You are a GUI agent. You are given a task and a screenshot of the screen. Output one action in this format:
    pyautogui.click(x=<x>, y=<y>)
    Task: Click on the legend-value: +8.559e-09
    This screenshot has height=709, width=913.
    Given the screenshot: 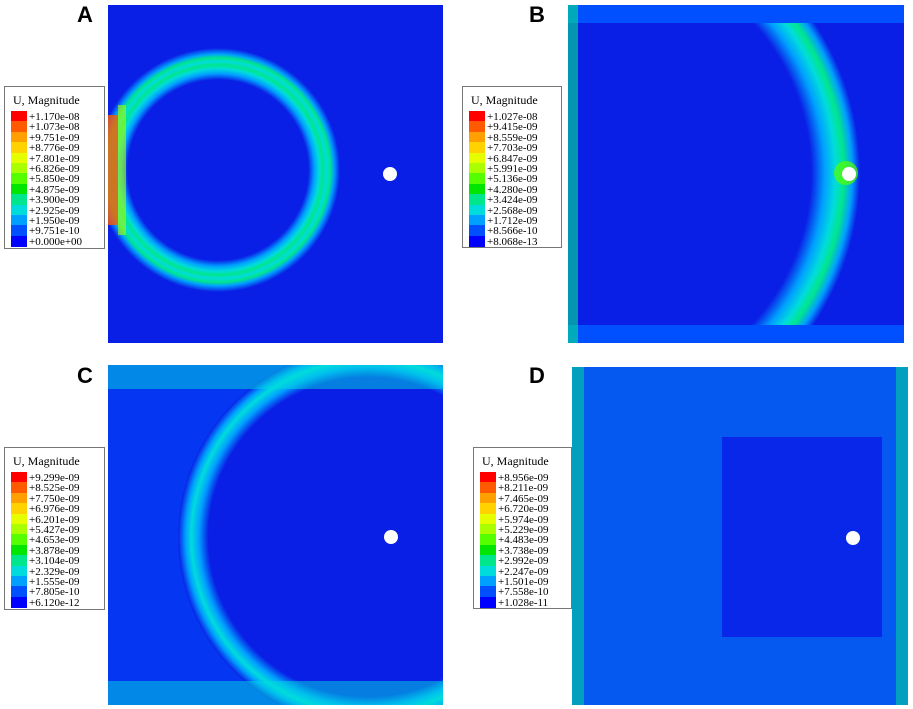 What is the action you would take?
    pyautogui.click(x=512, y=137)
    